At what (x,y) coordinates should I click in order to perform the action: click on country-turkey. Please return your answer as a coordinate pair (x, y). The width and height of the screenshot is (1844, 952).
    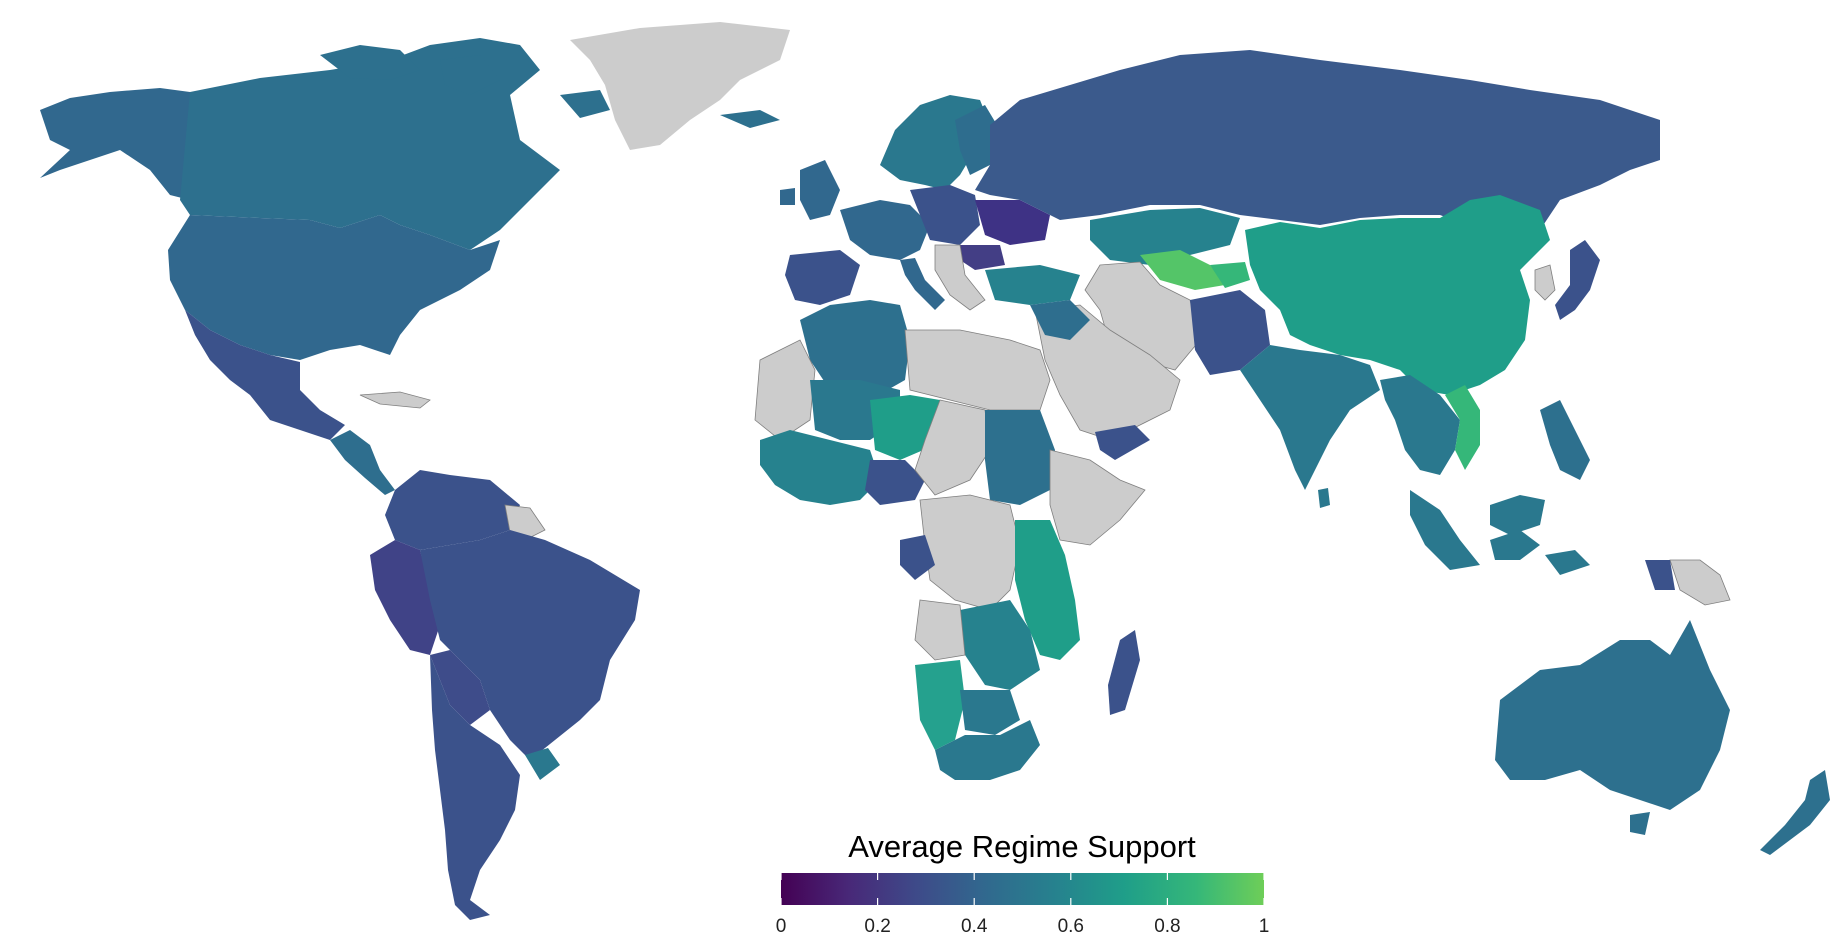
    Looking at the image, I should click on (1032, 285).